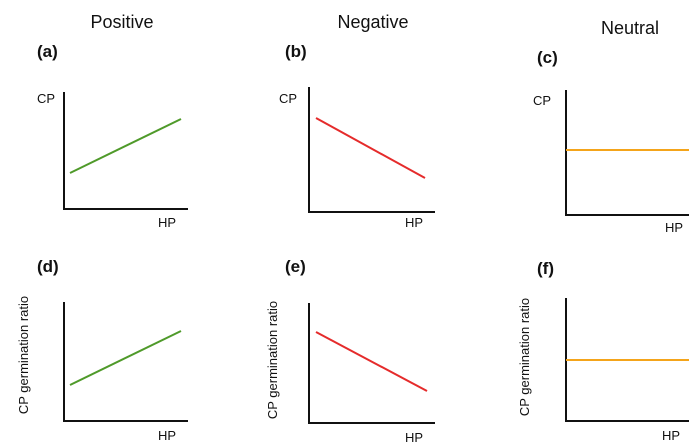 Image resolution: width=689 pixels, height=446 pixels. I want to click on panel-e: (e) CP germination ratio HP, so click(350, 351).